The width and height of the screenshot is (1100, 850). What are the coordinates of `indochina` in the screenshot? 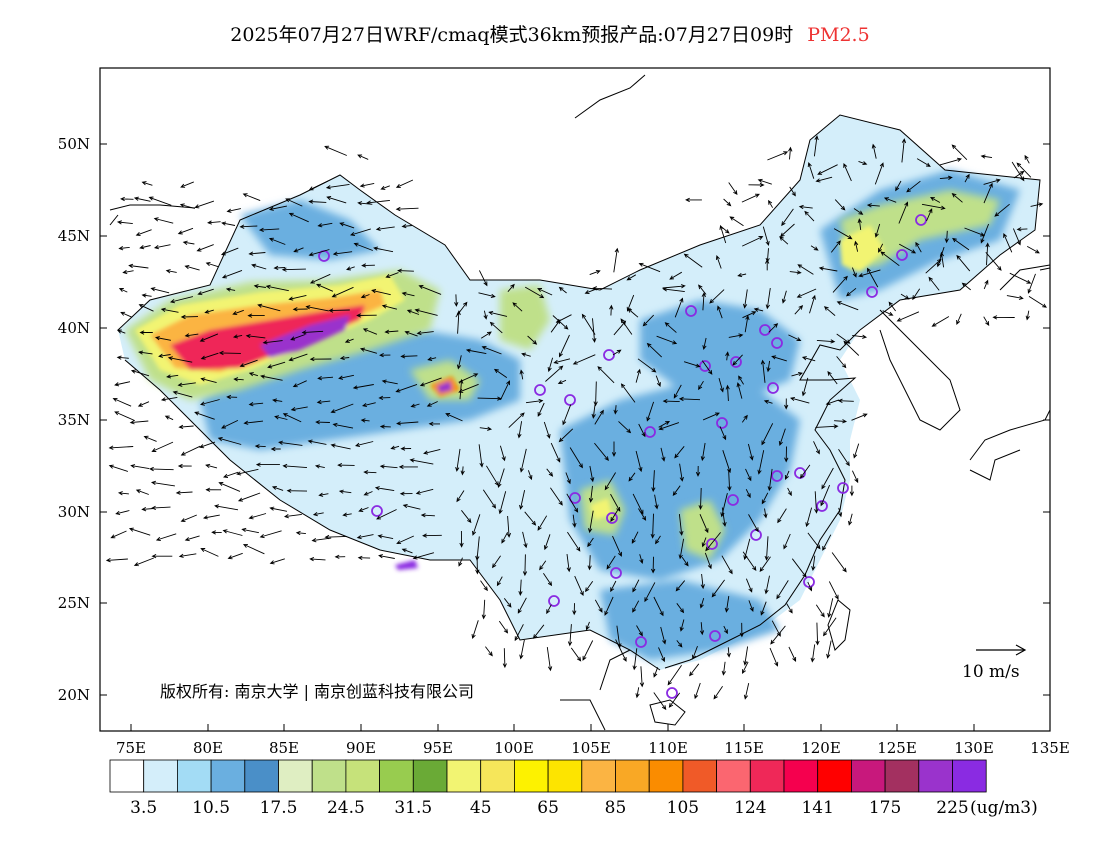 It's located at (595, 690).